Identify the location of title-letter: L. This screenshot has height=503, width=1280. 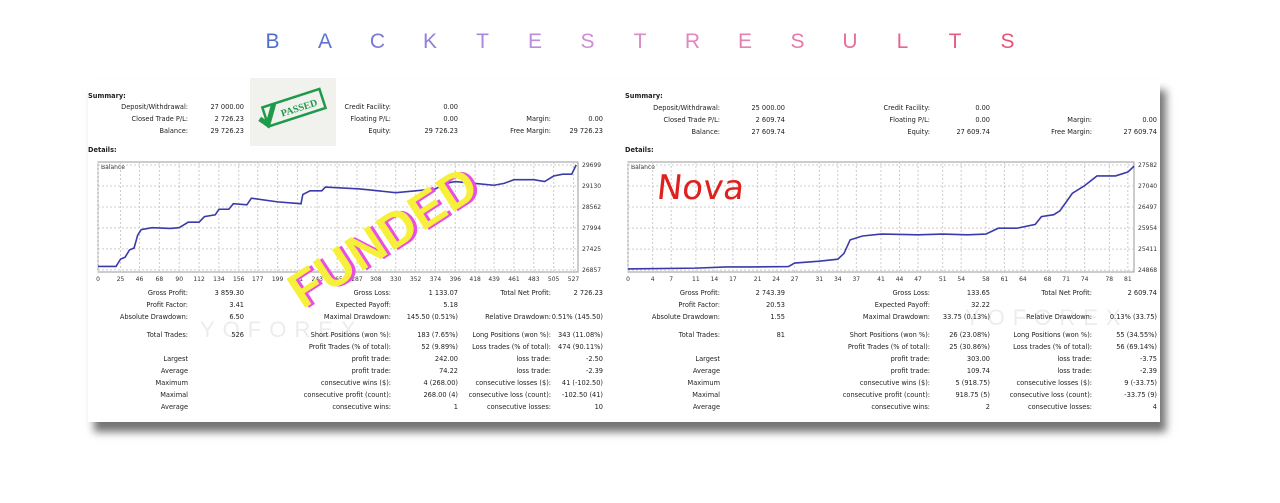
(902, 41).